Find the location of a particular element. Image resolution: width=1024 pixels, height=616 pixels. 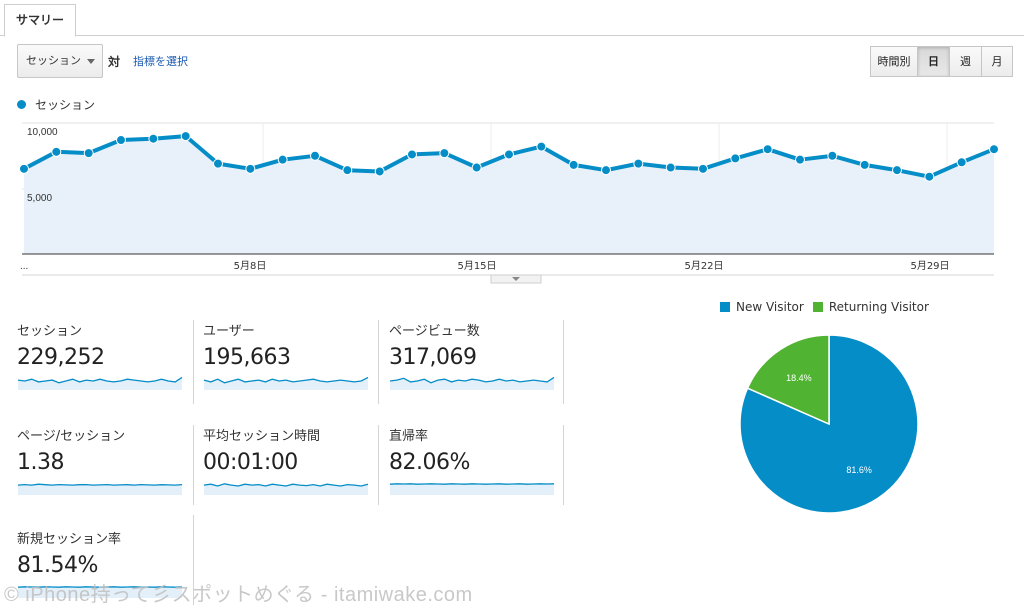

granularity-day-button: 日 is located at coordinates (933, 61).